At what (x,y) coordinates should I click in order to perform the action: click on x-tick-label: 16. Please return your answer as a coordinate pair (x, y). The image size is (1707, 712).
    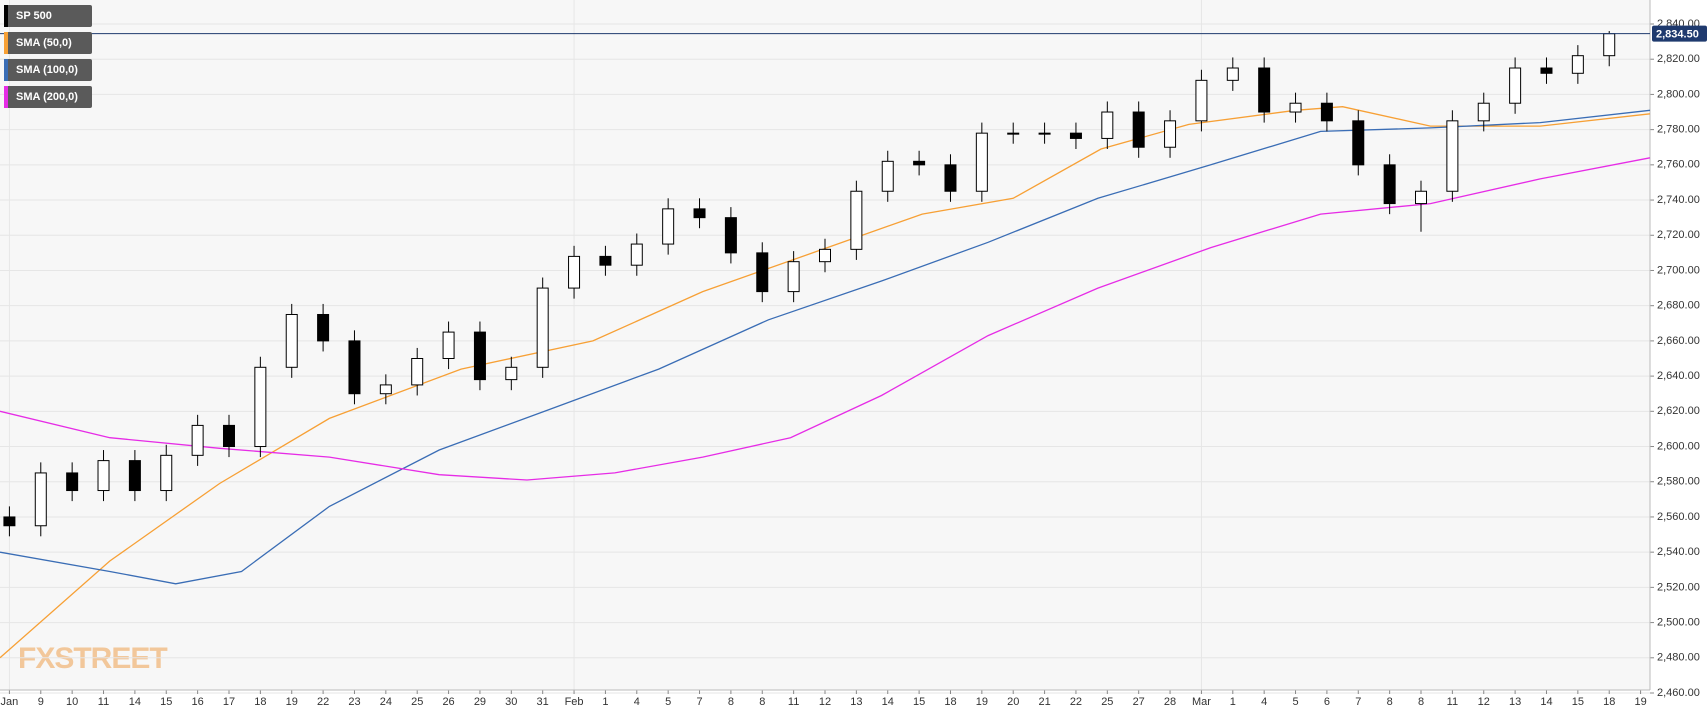
    Looking at the image, I should click on (197, 702).